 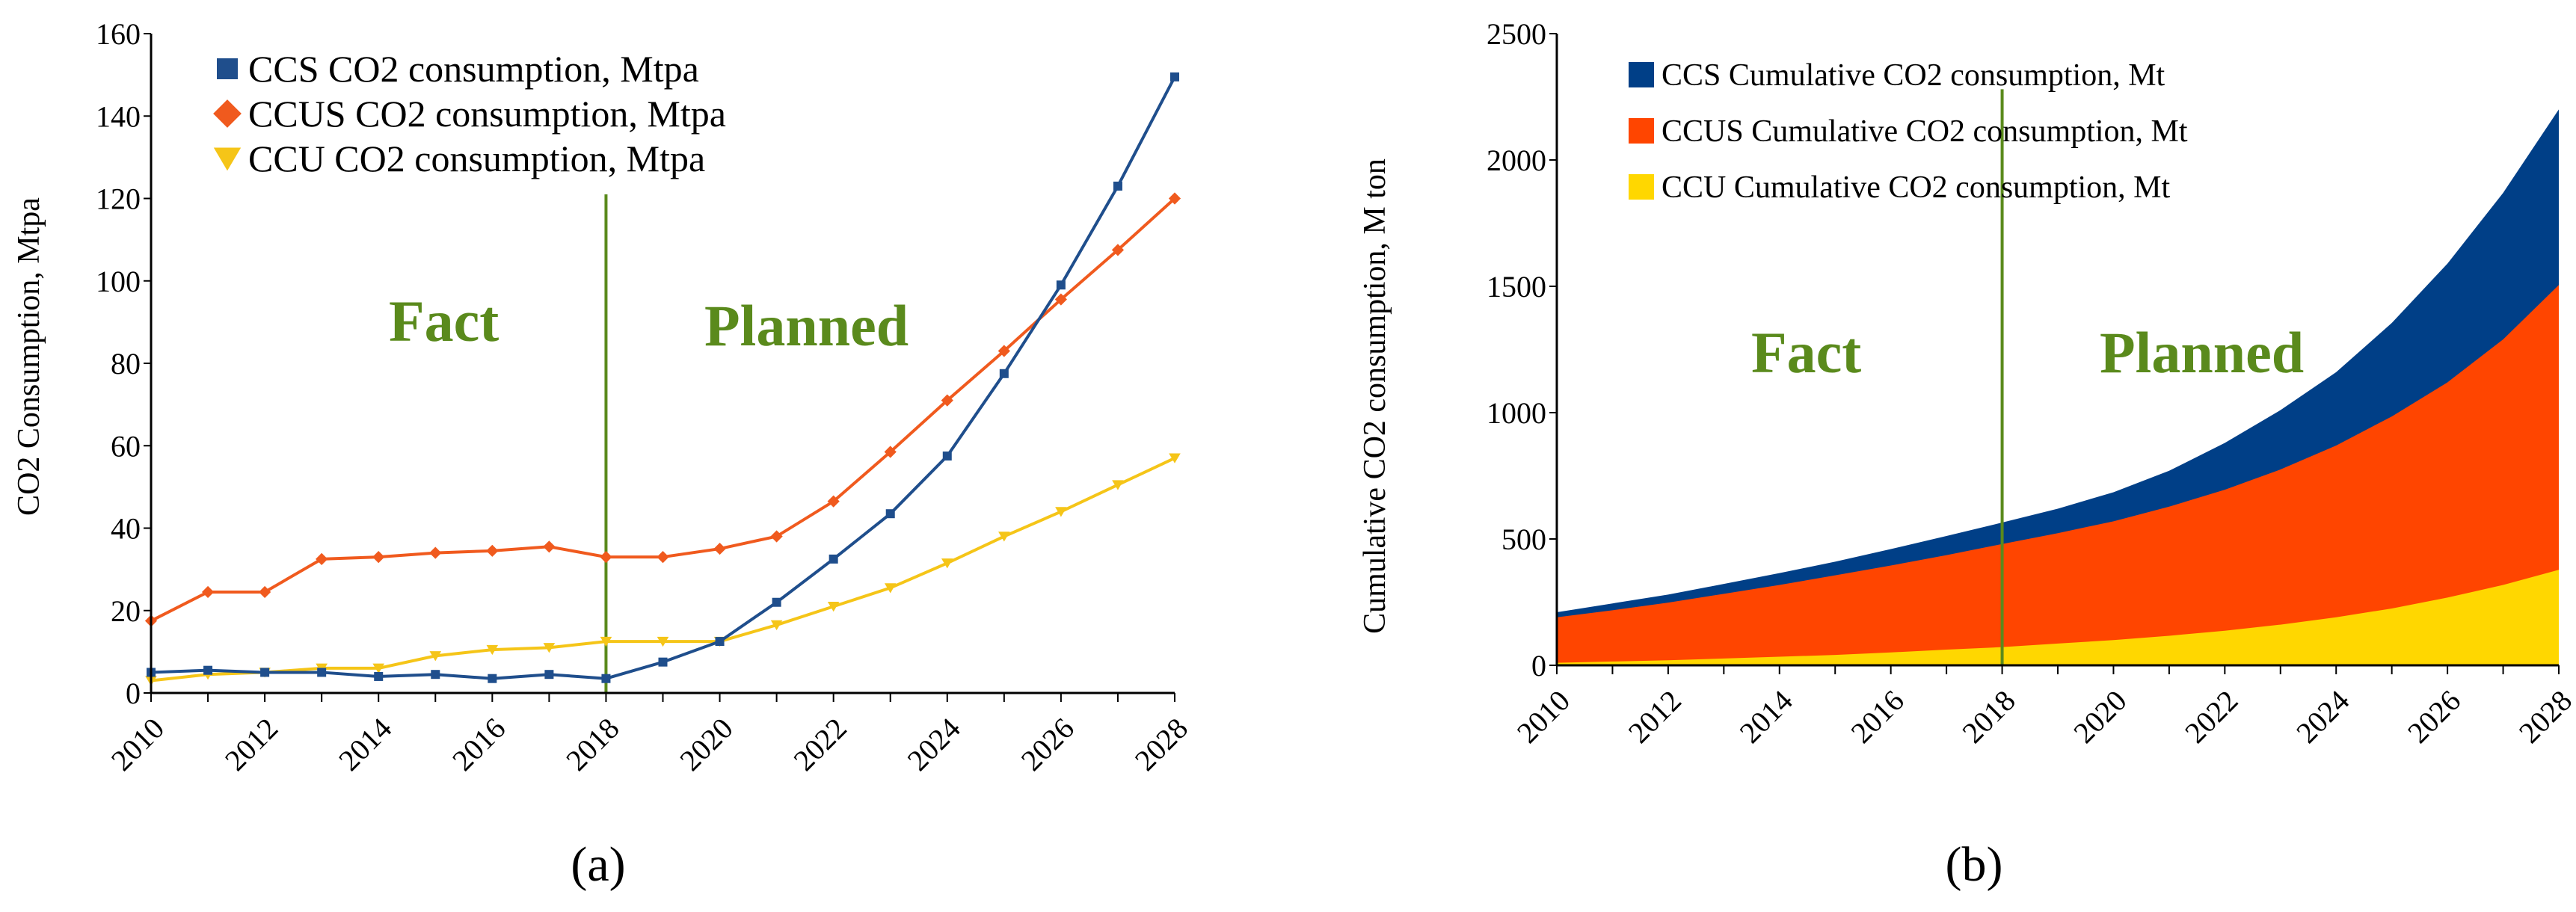 I want to click on panel-a-legend-label: CCS CO2 consumption, Mtpa, so click(x=474, y=69).